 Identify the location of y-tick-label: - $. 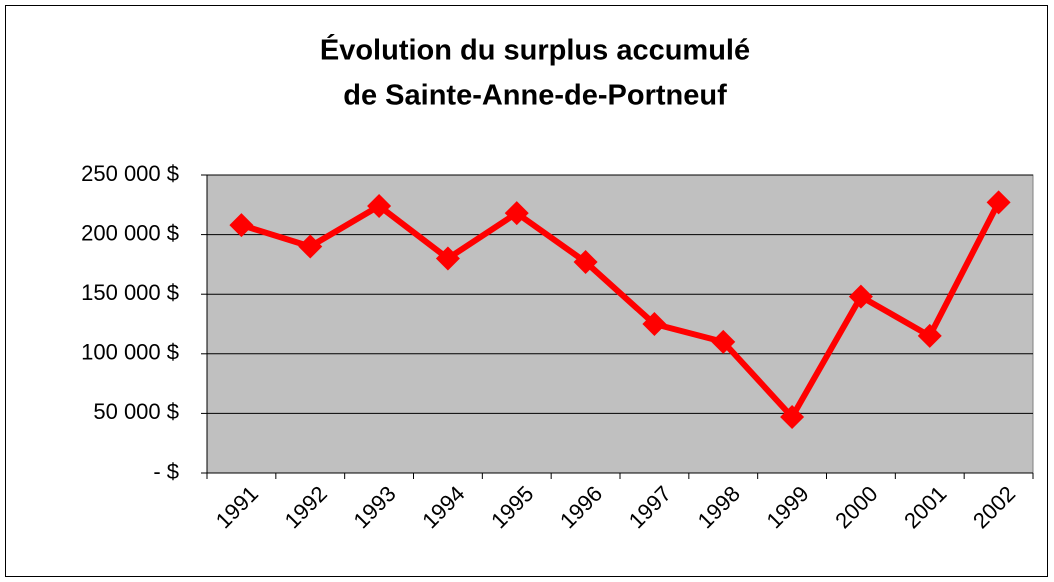
(166, 471).